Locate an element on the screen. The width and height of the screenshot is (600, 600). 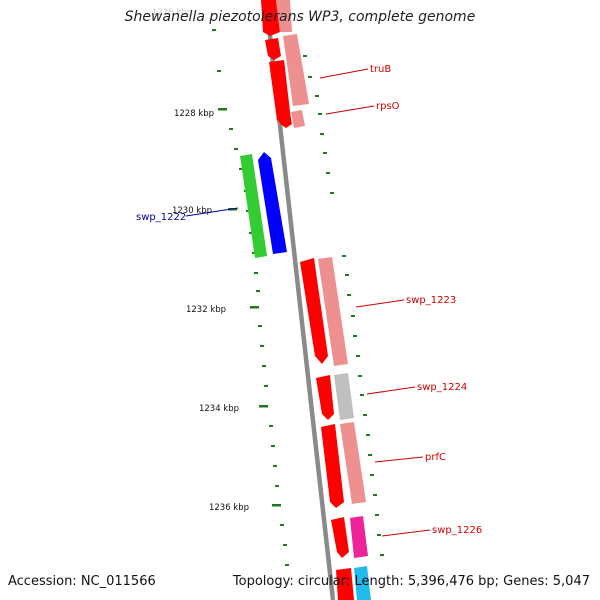
tick-label: 1234 kbp is located at coordinates (219, 409).